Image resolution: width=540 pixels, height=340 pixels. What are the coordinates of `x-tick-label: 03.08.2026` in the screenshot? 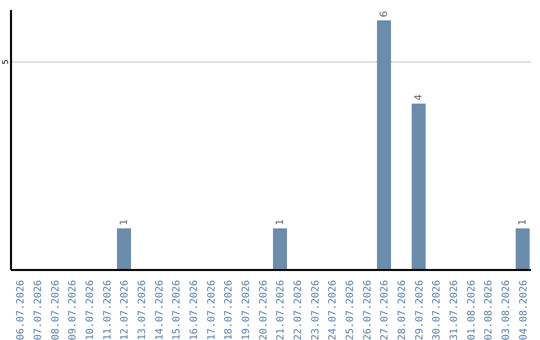 It's located at (506, 310).